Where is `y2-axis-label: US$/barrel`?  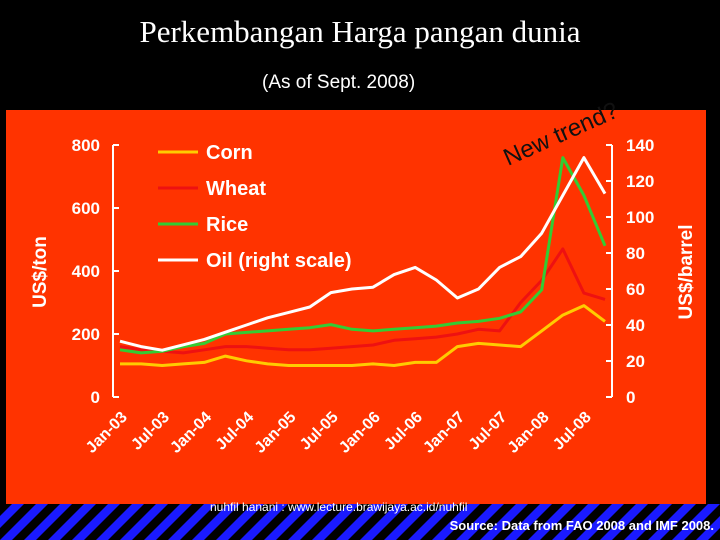 y2-axis-label: US$/barrel is located at coordinates (686, 271).